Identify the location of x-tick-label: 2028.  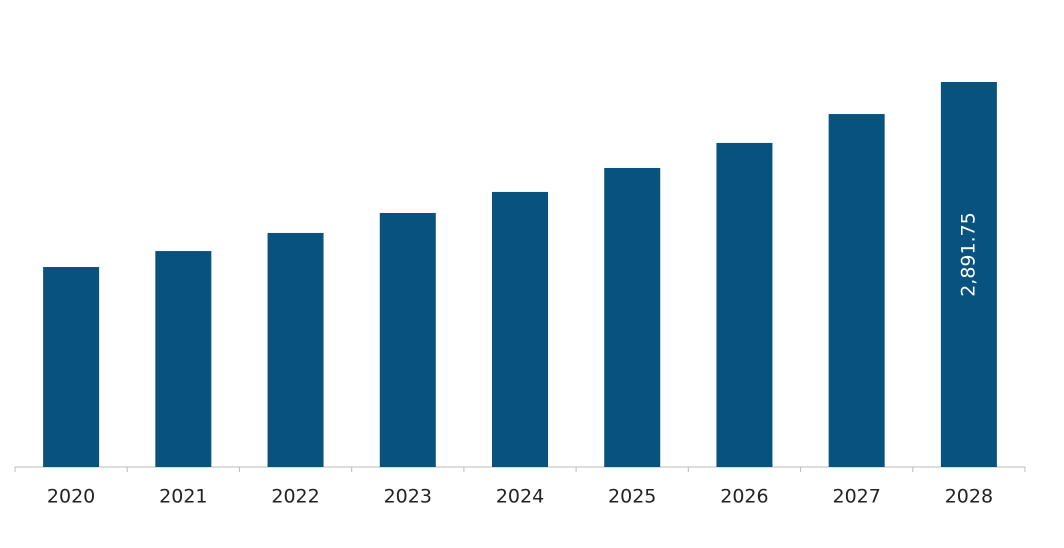
(969, 497).